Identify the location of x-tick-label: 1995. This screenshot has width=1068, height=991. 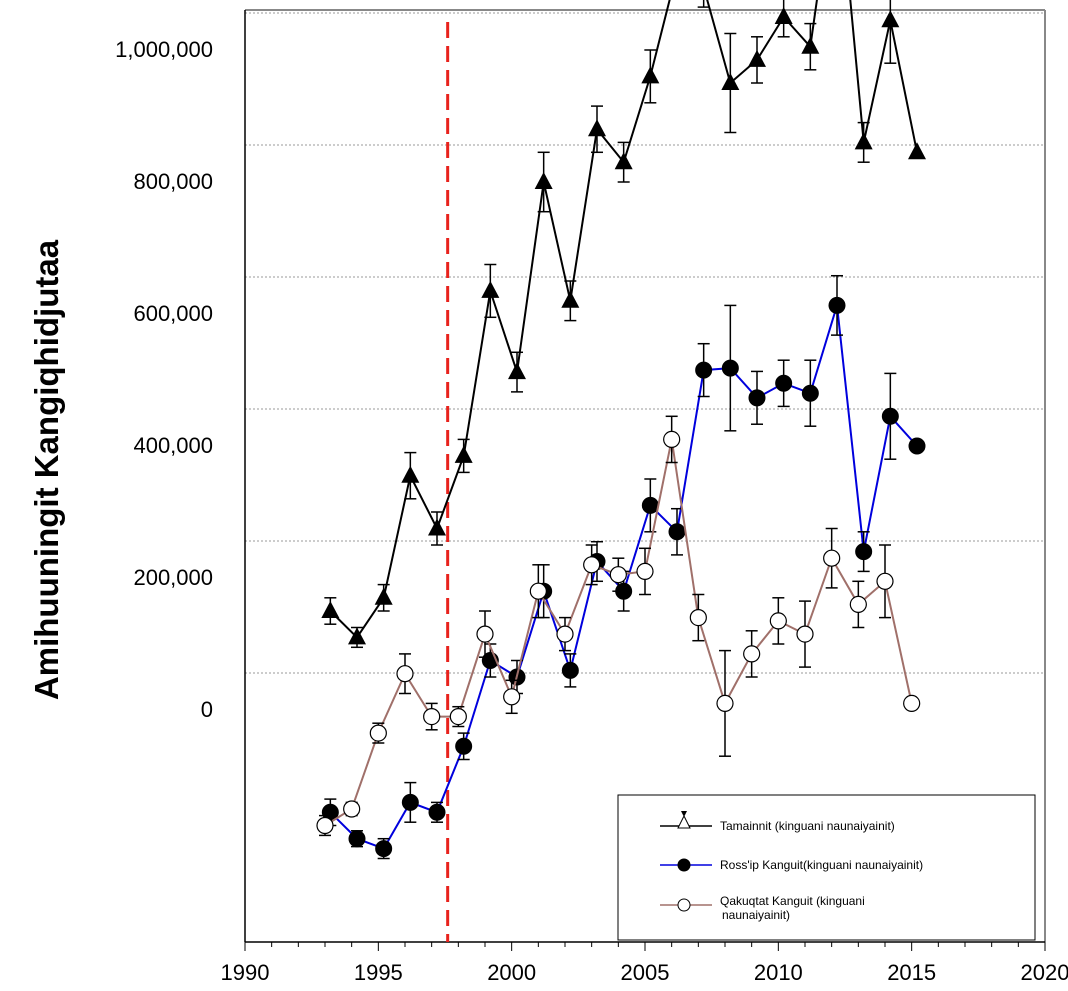
(378, 972).